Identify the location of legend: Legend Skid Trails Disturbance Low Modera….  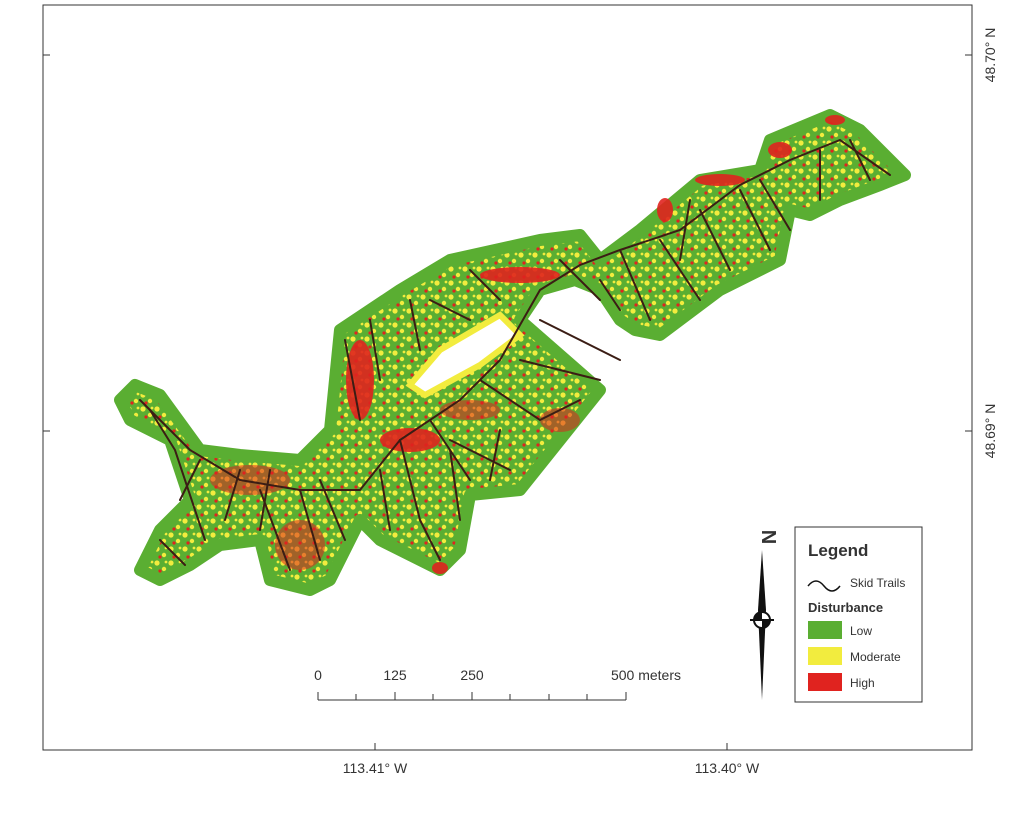
(858, 614).